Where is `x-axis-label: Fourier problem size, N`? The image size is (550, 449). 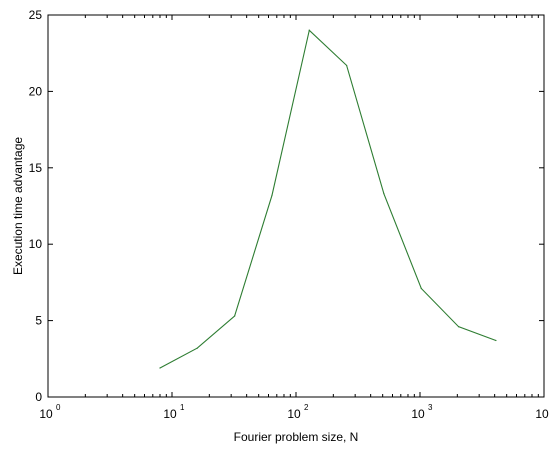 x-axis-label: Fourier problem size, N is located at coordinates (296, 437).